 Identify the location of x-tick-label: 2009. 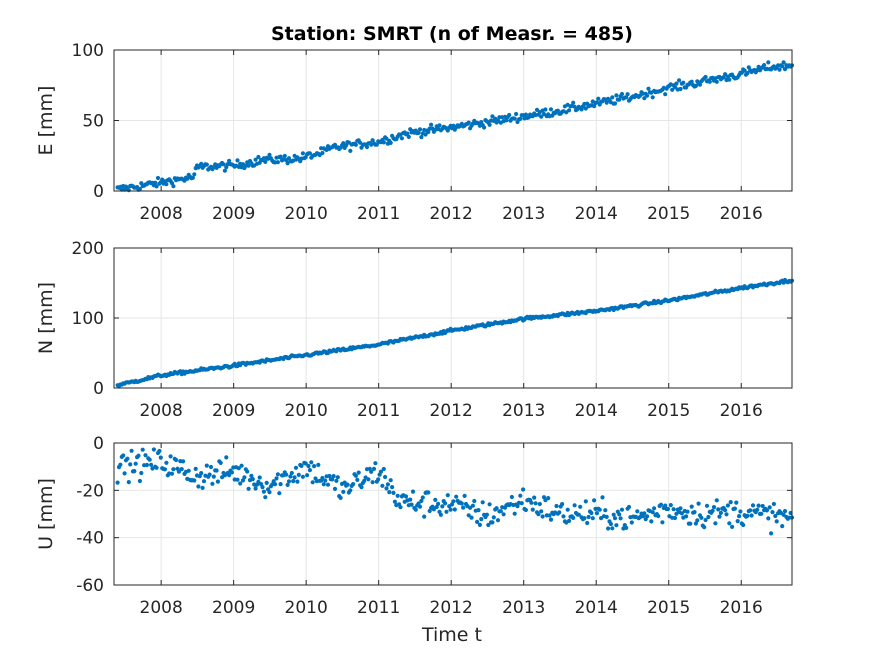
(233, 411).